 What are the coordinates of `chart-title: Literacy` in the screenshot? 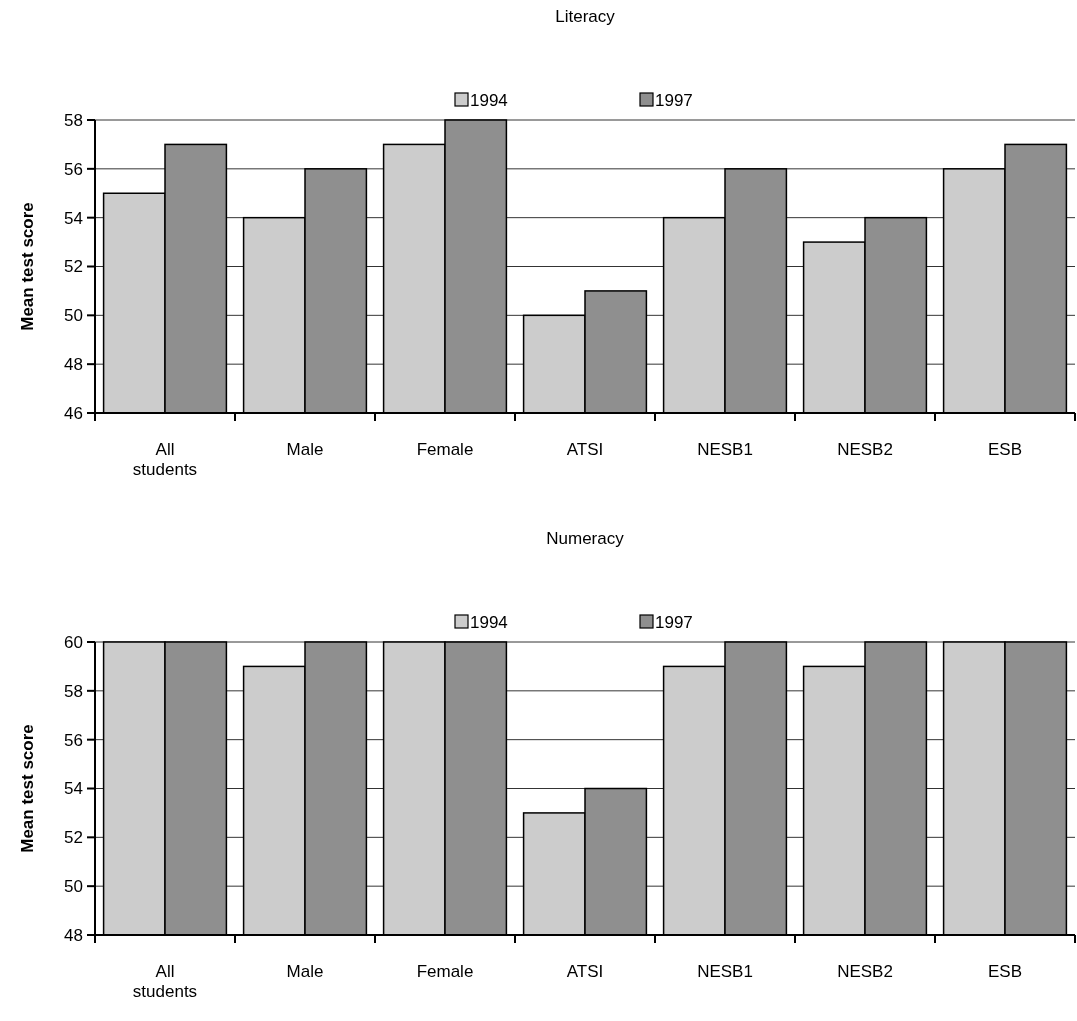 It's located at (585, 16).